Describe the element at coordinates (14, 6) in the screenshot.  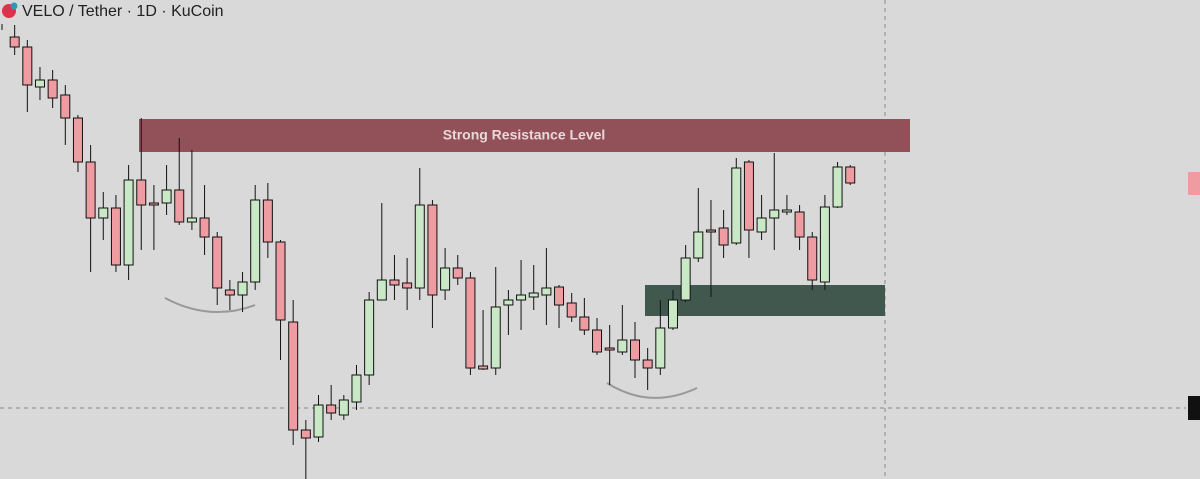
I see `symbol-icon-badge` at that location.